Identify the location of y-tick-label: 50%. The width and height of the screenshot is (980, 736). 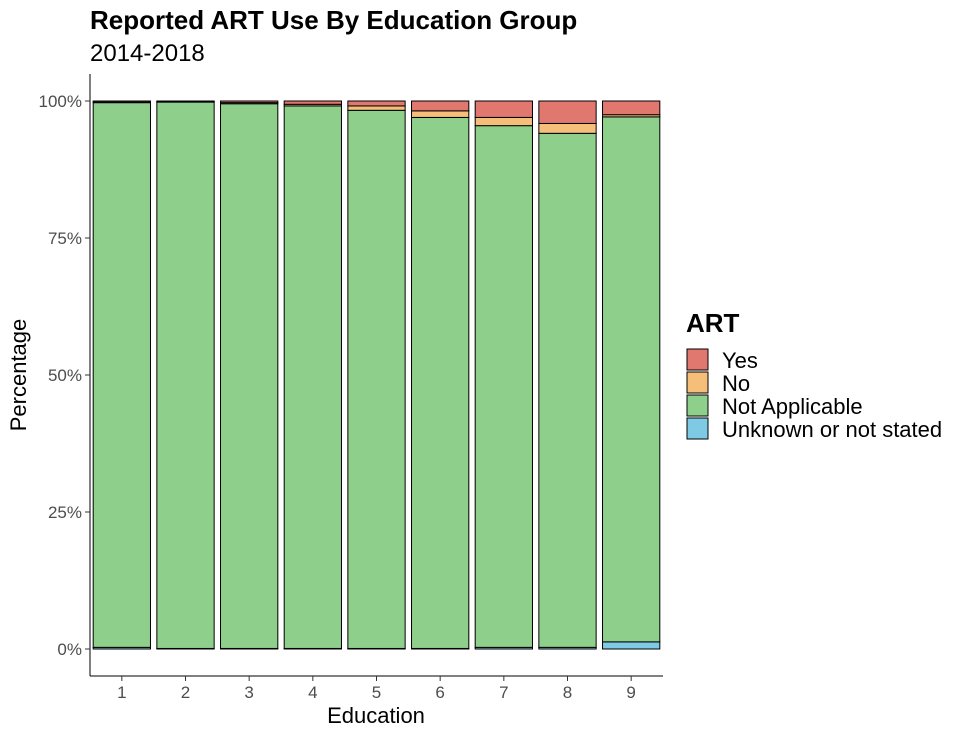
(65, 375).